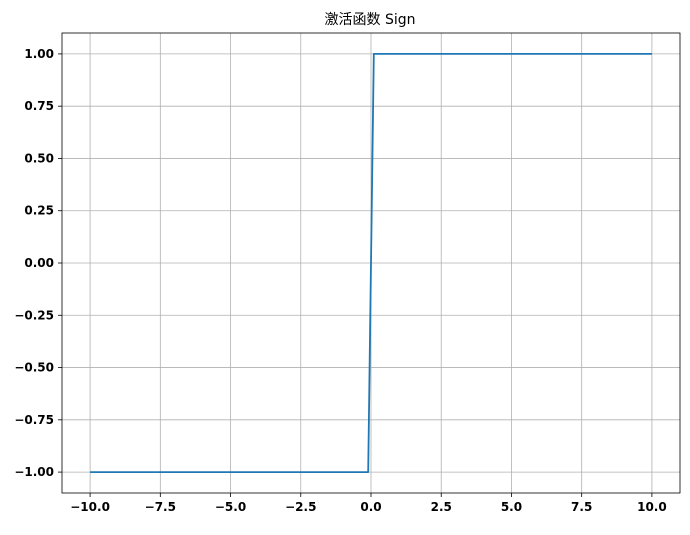 The height and width of the screenshot is (535, 690). I want to click on x-tick-label: 0.0, so click(370, 507).